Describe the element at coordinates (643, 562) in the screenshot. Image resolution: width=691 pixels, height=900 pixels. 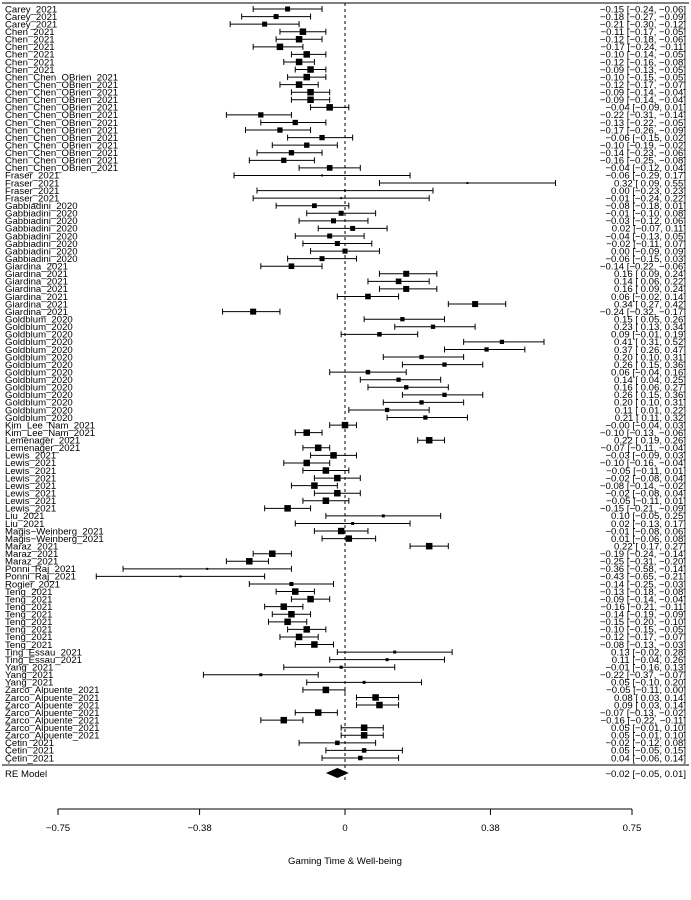
I see `estimate-text: −0.25 [−0.31, −0.20]` at that location.